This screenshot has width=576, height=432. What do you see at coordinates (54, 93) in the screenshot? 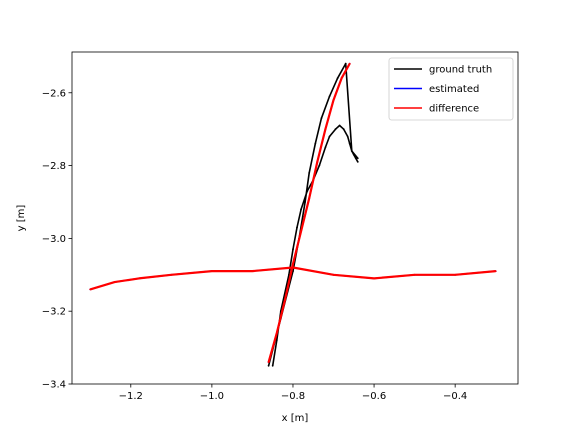
I see `y-tick-label: −2.6` at bounding box center [54, 93].